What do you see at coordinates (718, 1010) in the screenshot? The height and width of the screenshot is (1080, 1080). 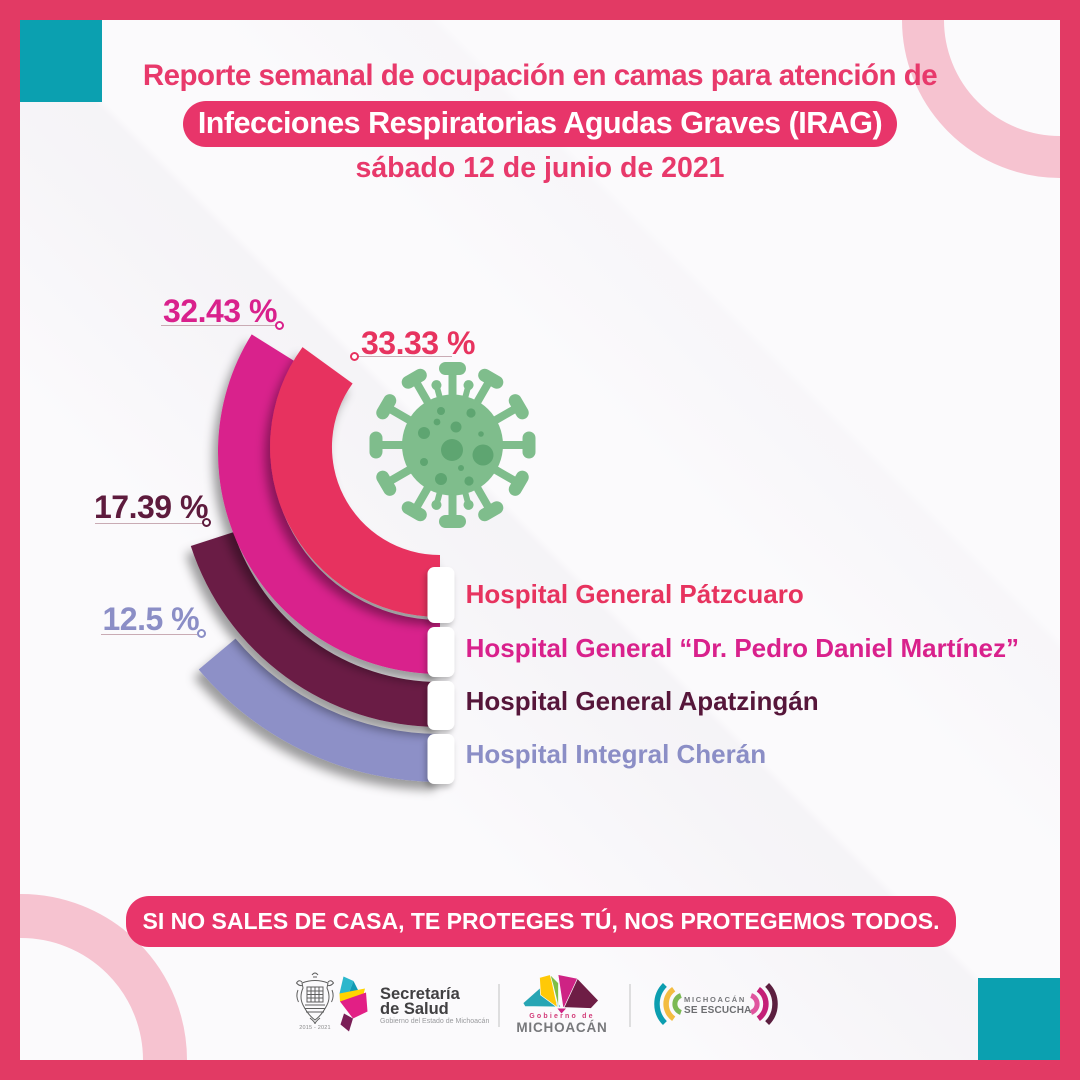 I see `svg-text: SE ESCUCHA` at bounding box center [718, 1010].